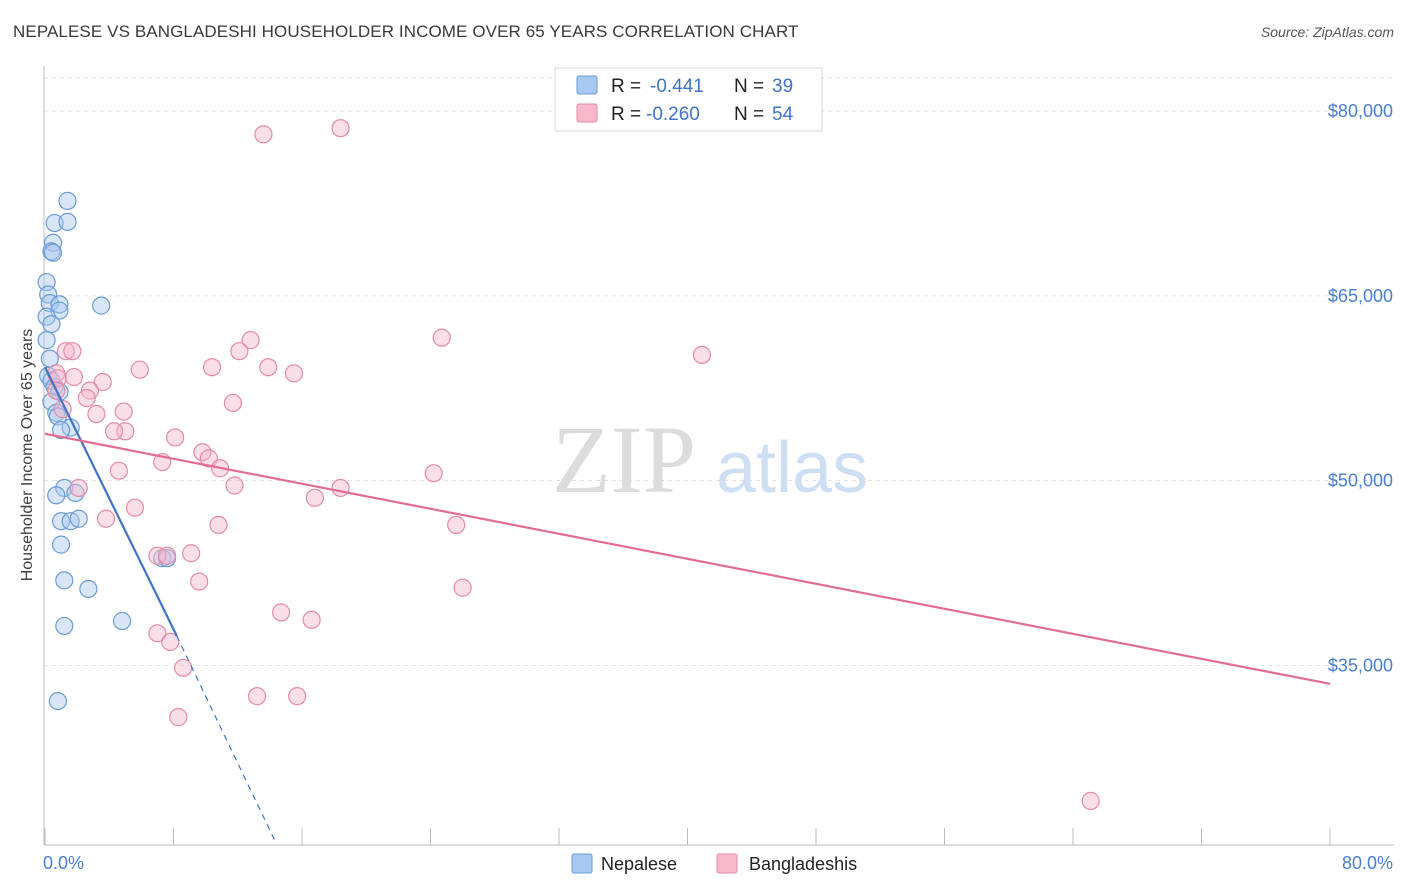  Describe the element at coordinates (1327, 32) in the screenshot. I see `source-label: Source: ZipAtlas.com` at that location.